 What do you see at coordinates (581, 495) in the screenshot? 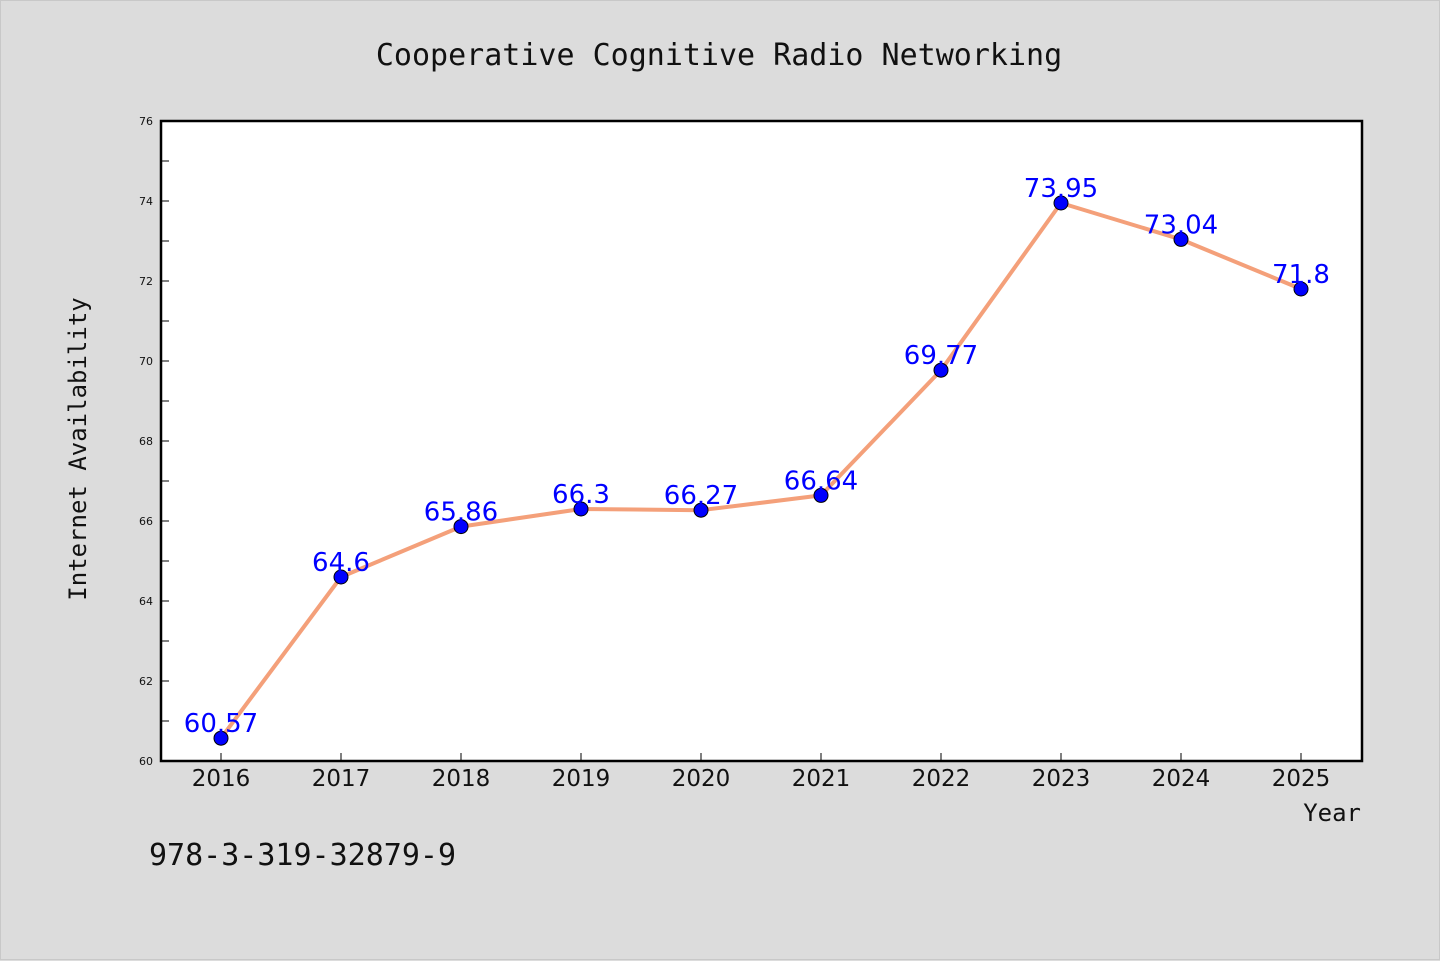
I see `data-label: 66.3` at bounding box center [581, 495].